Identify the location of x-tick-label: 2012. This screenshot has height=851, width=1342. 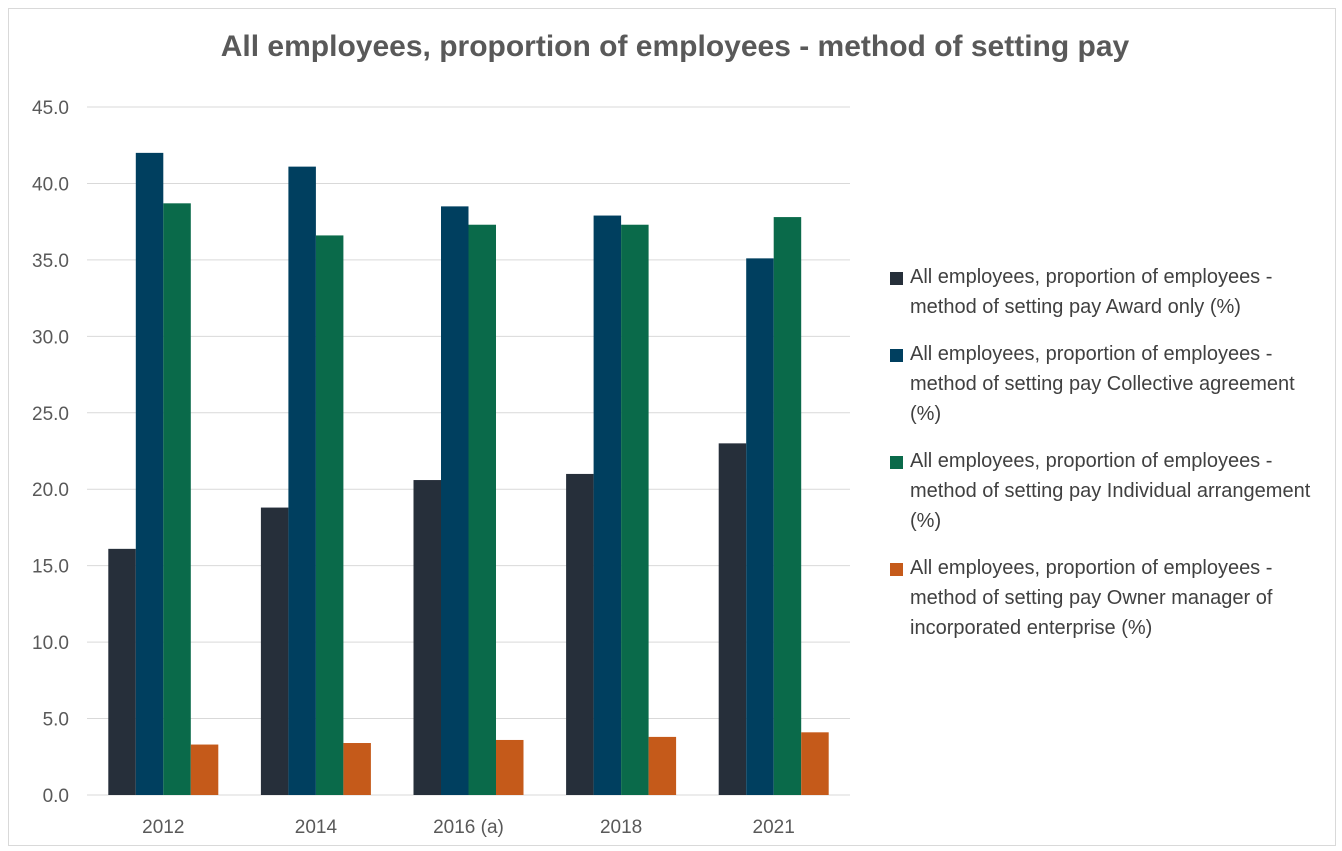
(163, 827).